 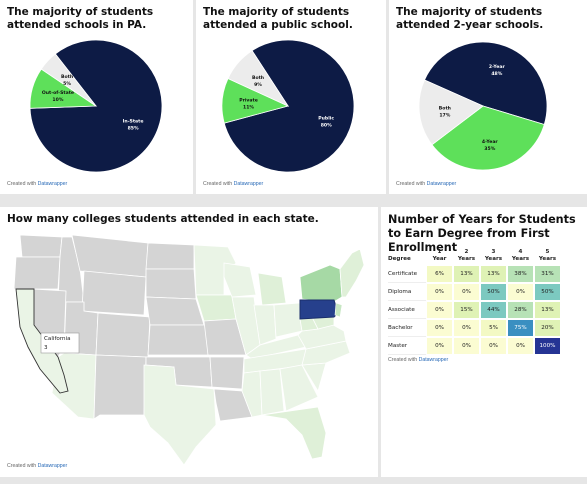 What do you see at coordinates (265, 325) in the screenshot?
I see `map-state-indiana` at bounding box center [265, 325].